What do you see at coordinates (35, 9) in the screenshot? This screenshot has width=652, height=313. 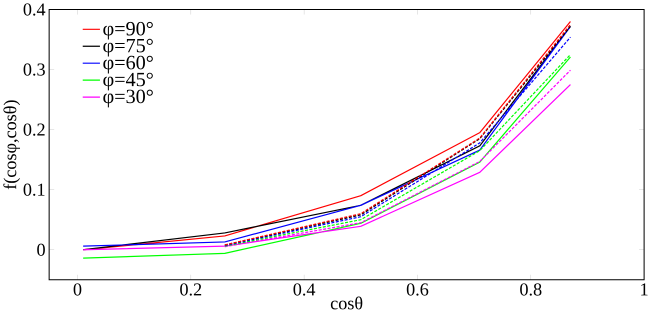 I see `y-tick-label: 0.4` at bounding box center [35, 9].